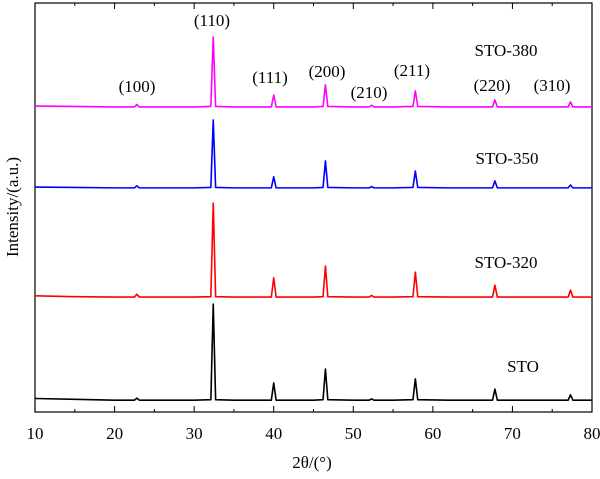  What do you see at coordinates (114, 433) in the screenshot?
I see `x-tick-label: 20` at bounding box center [114, 433].